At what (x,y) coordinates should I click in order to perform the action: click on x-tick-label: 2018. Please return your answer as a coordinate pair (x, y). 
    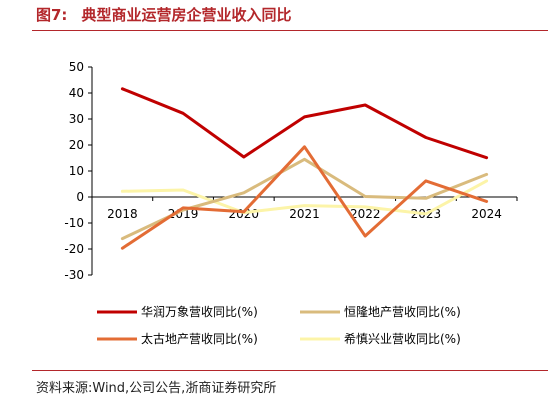
    Looking at the image, I should click on (122, 214).